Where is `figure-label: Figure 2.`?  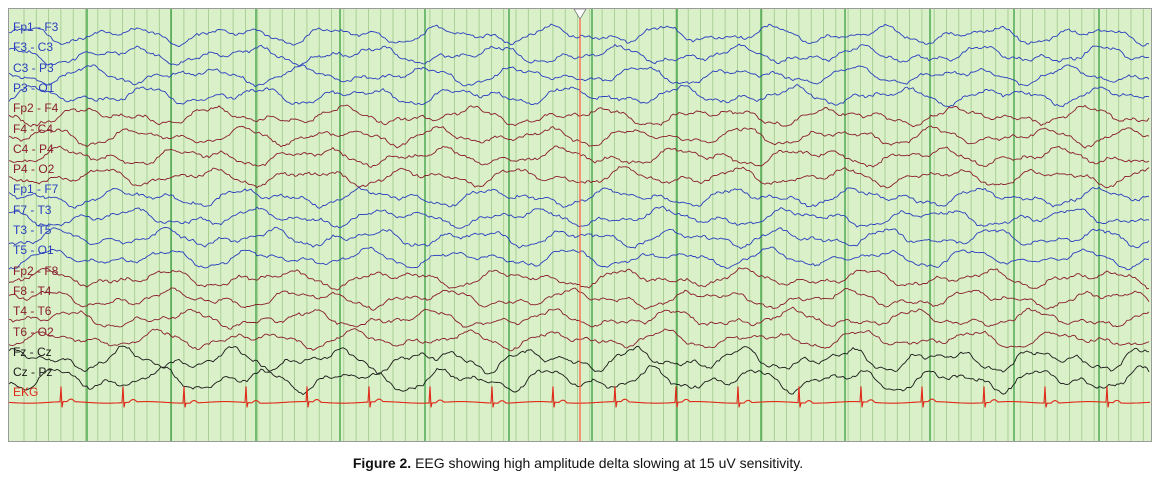
figure-label: Figure 2. is located at coordinates (382, 463).